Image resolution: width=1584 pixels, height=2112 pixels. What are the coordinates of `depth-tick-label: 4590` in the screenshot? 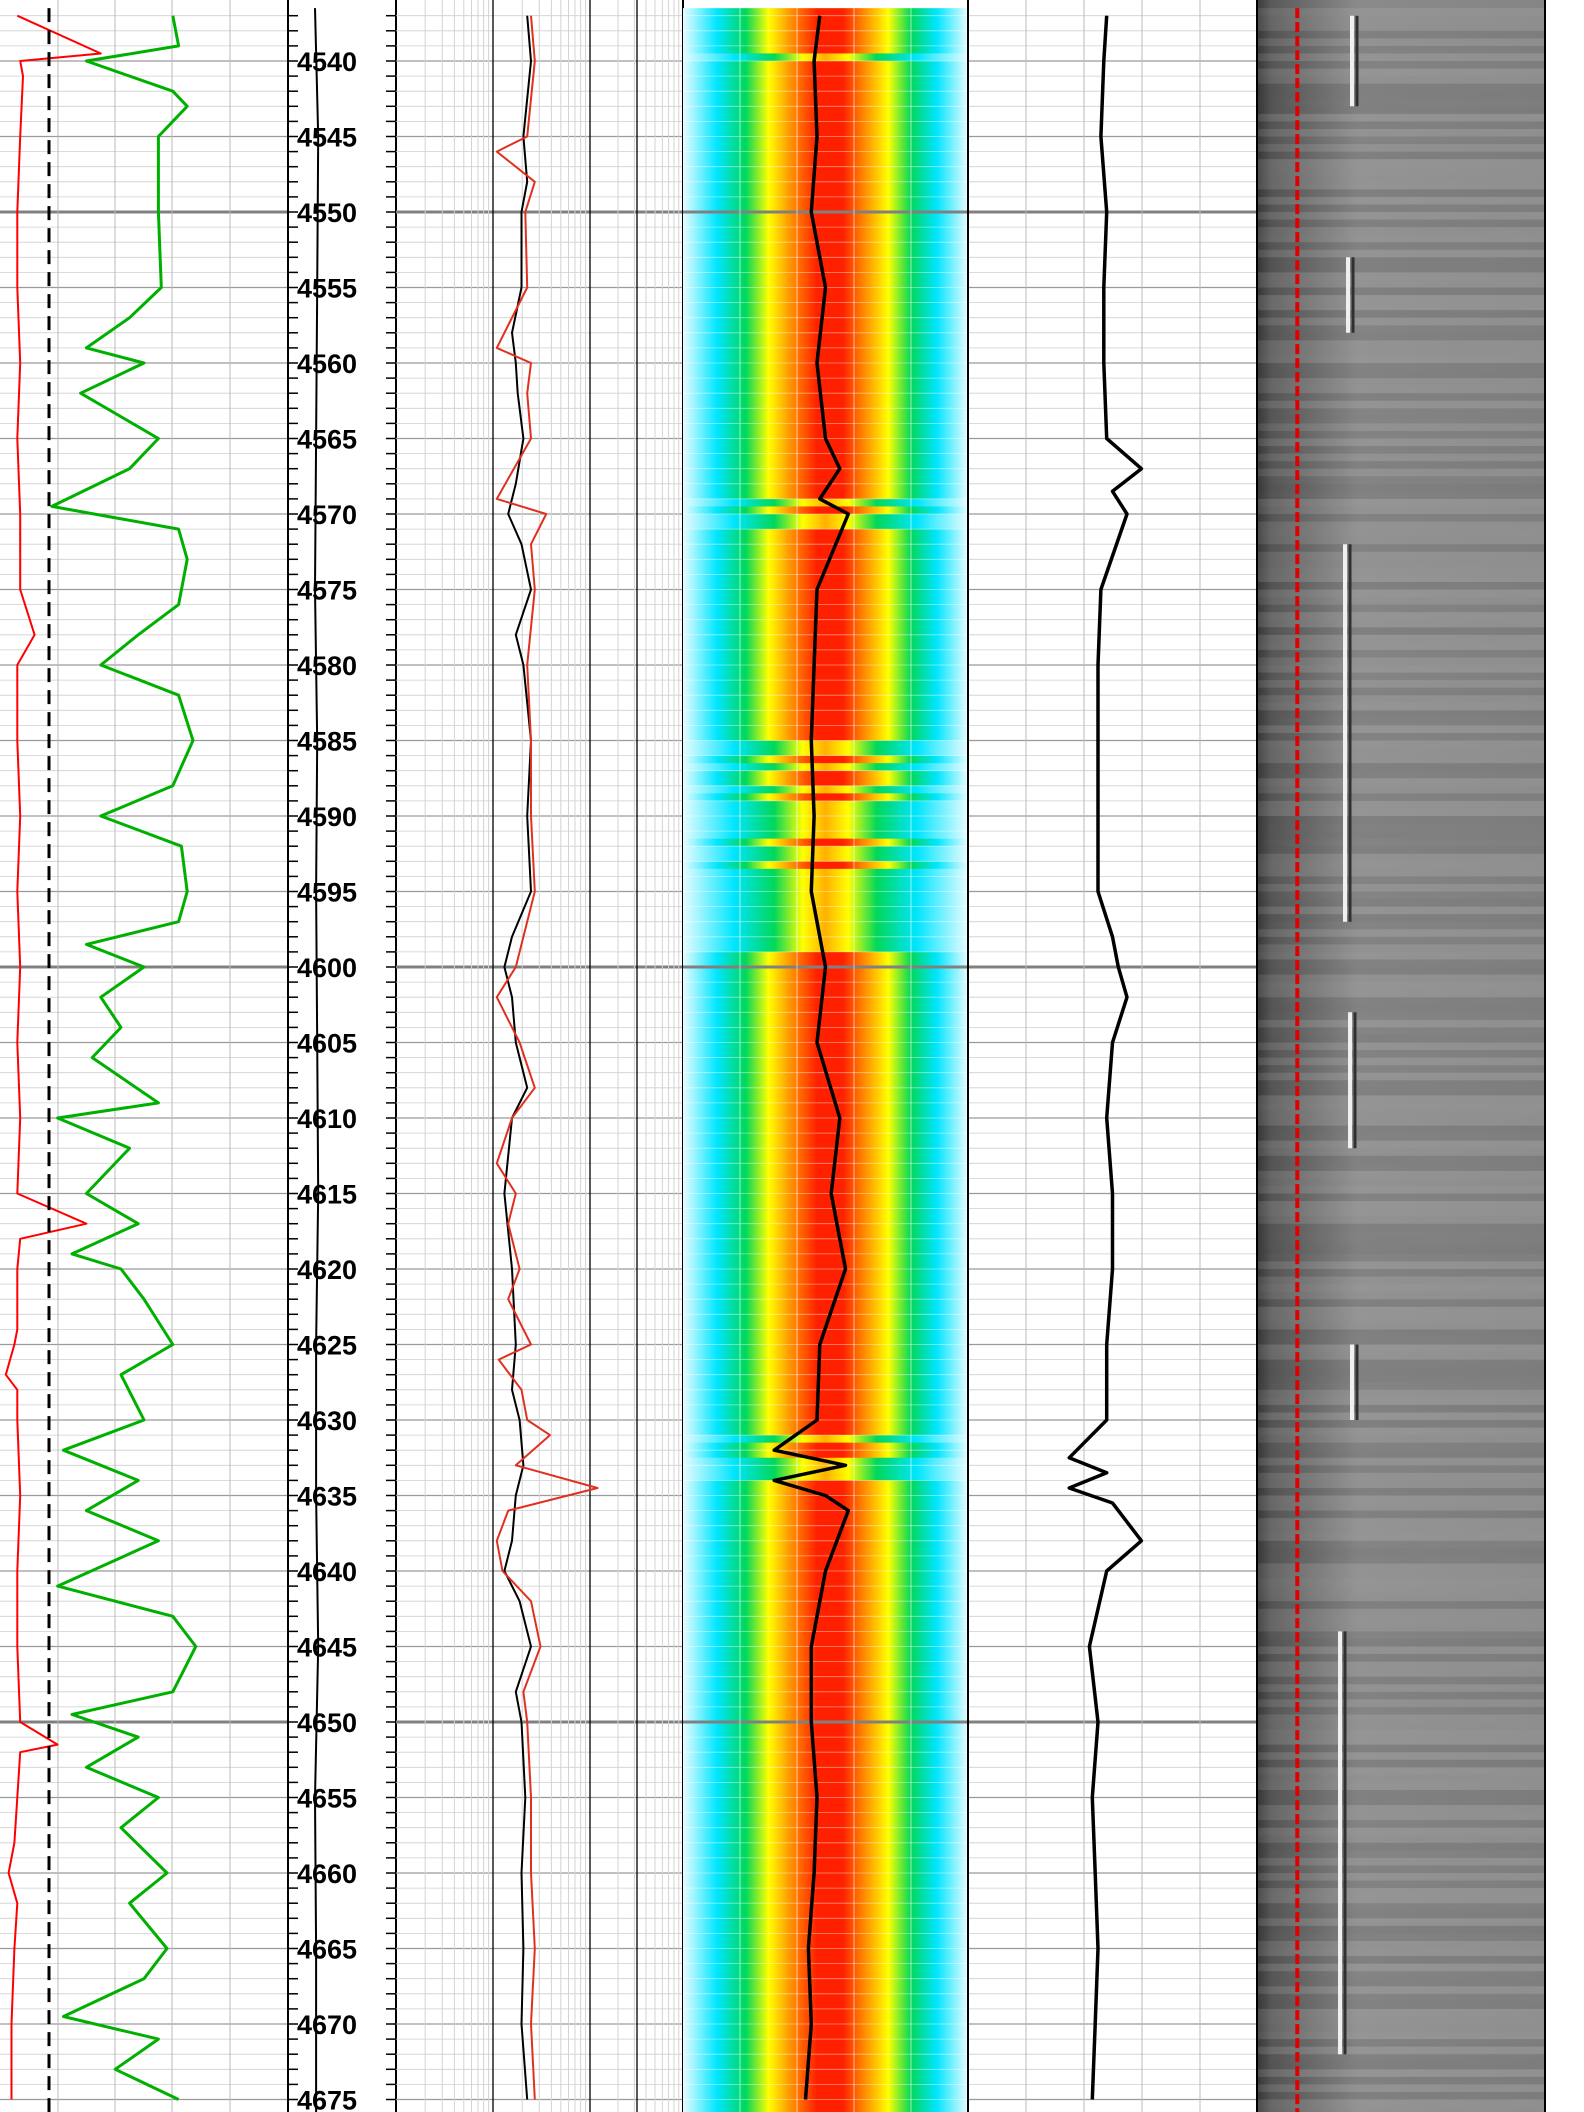 It's located at (327, 817).